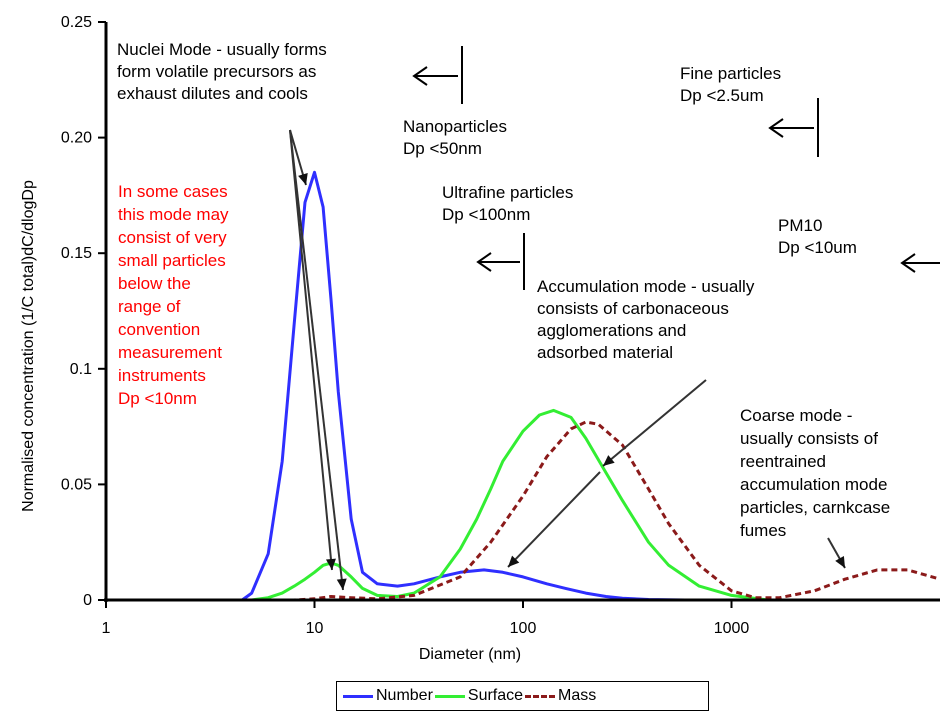 The width and height of the screenshot is (941, 713). I want to click on annotation-line: adsorbed material, so click(605, 352).